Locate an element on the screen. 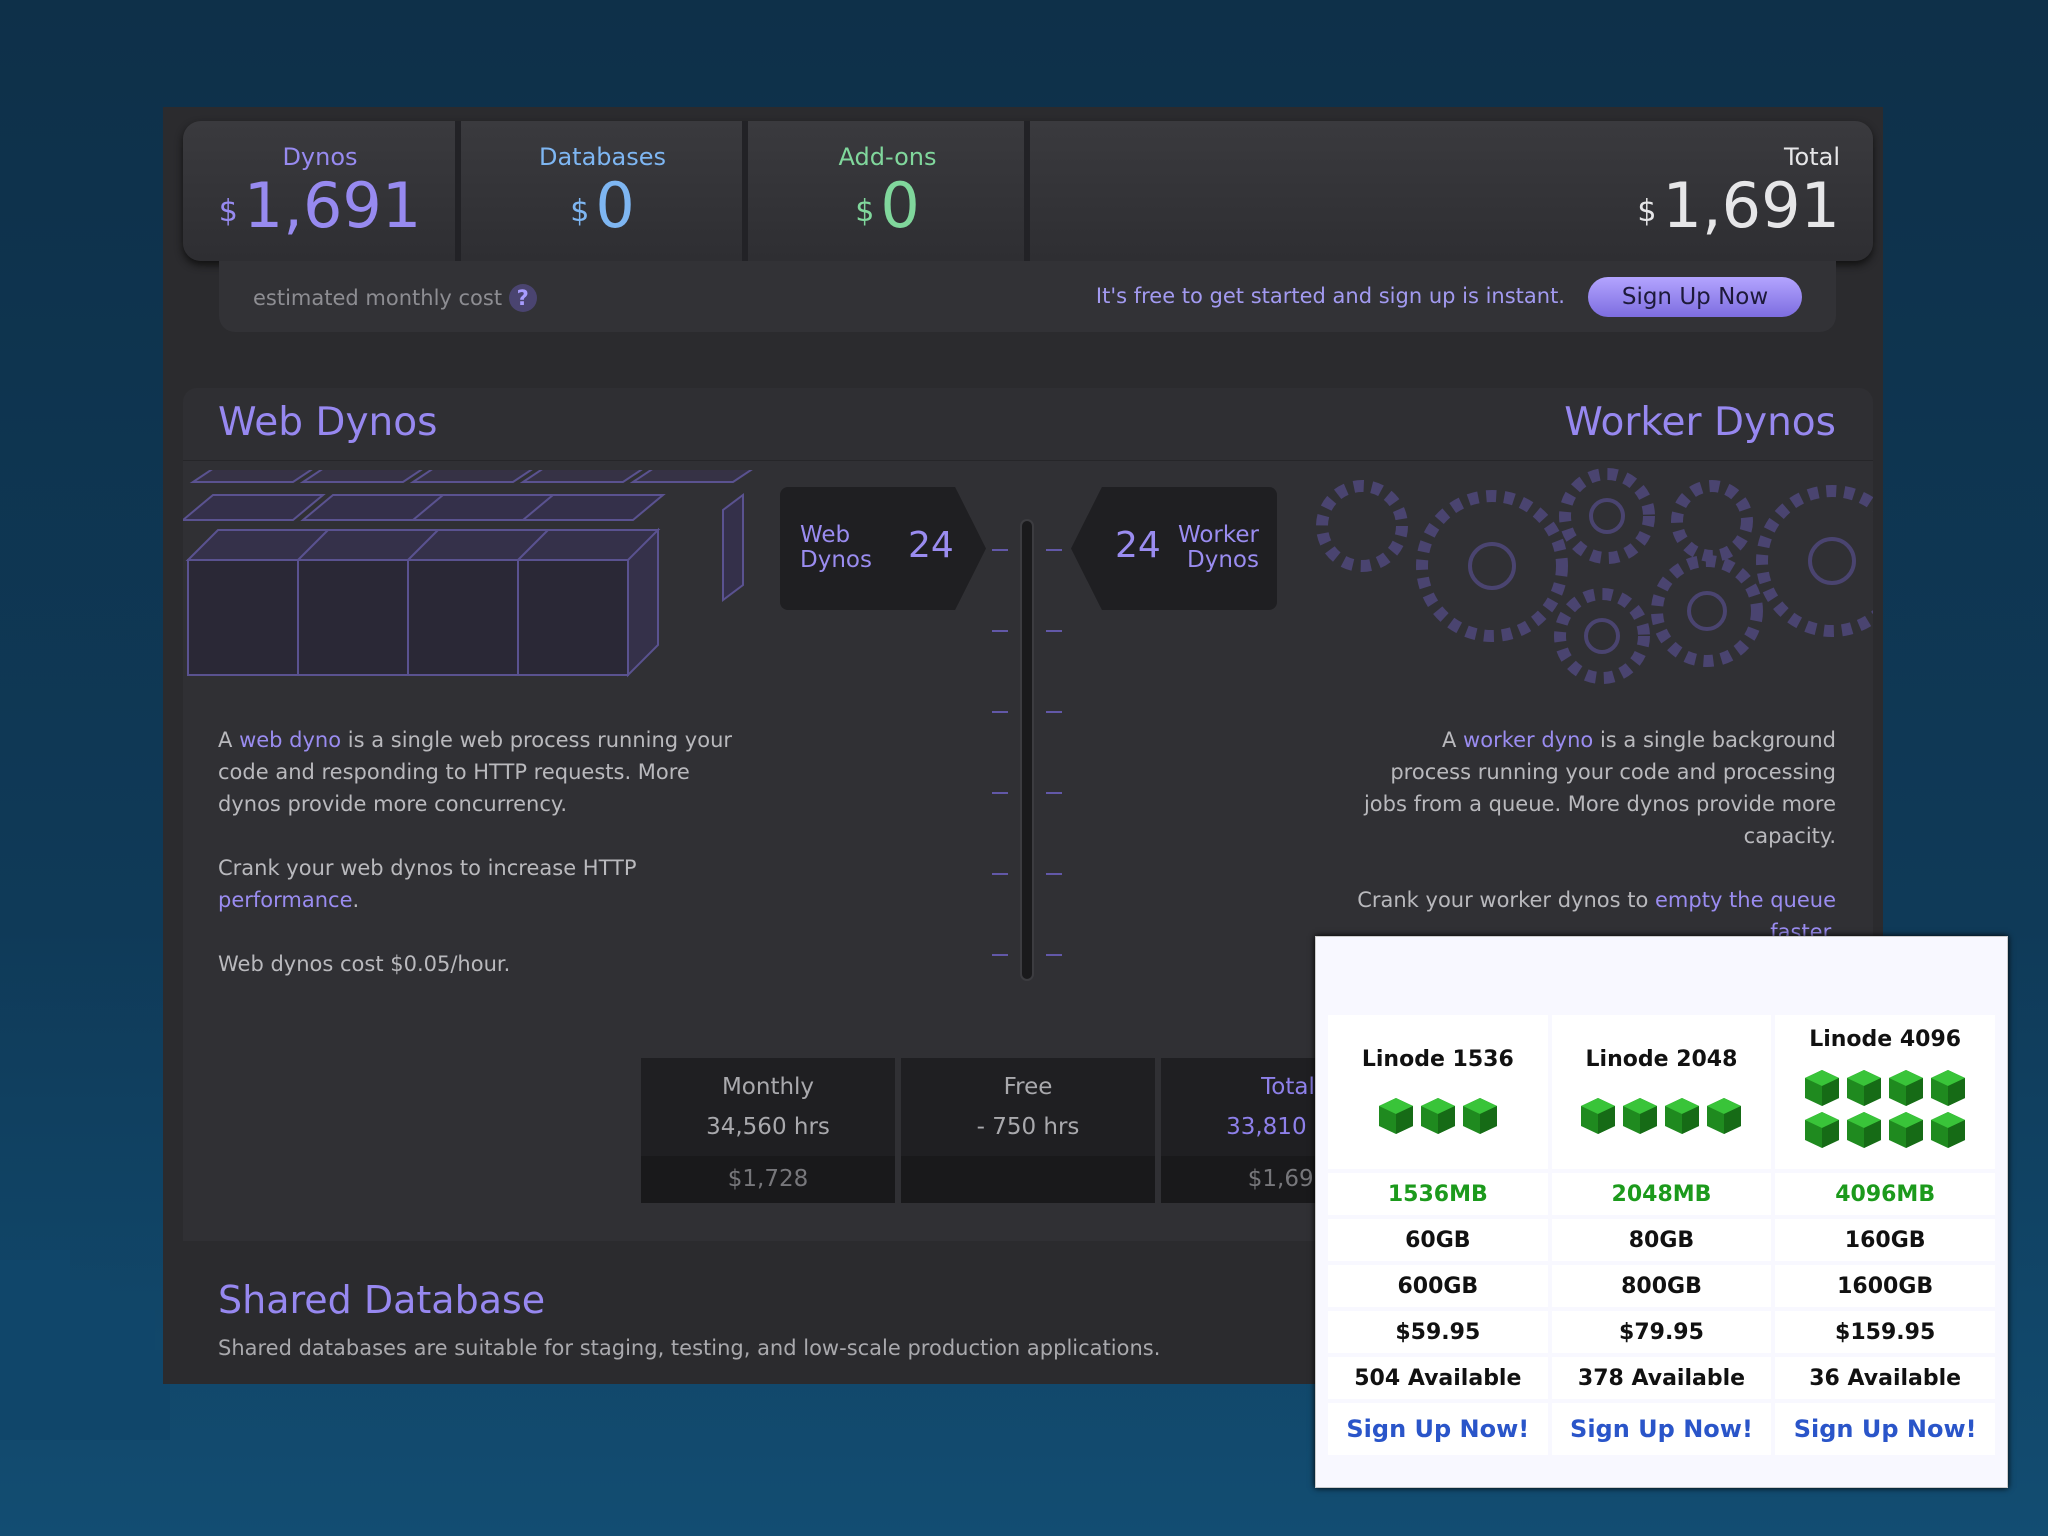  worker-dynos-gears is located at coordinates (1594, 576).